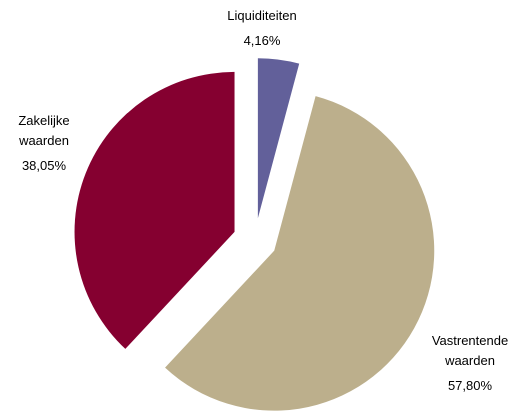 Image resolution: width=525 pixels, height=416 pixels. What do you see at coordinates (44, 130) in the screenshot?
I see `slice-label: Zakelijke waarden` at bounding box center [44, 130].